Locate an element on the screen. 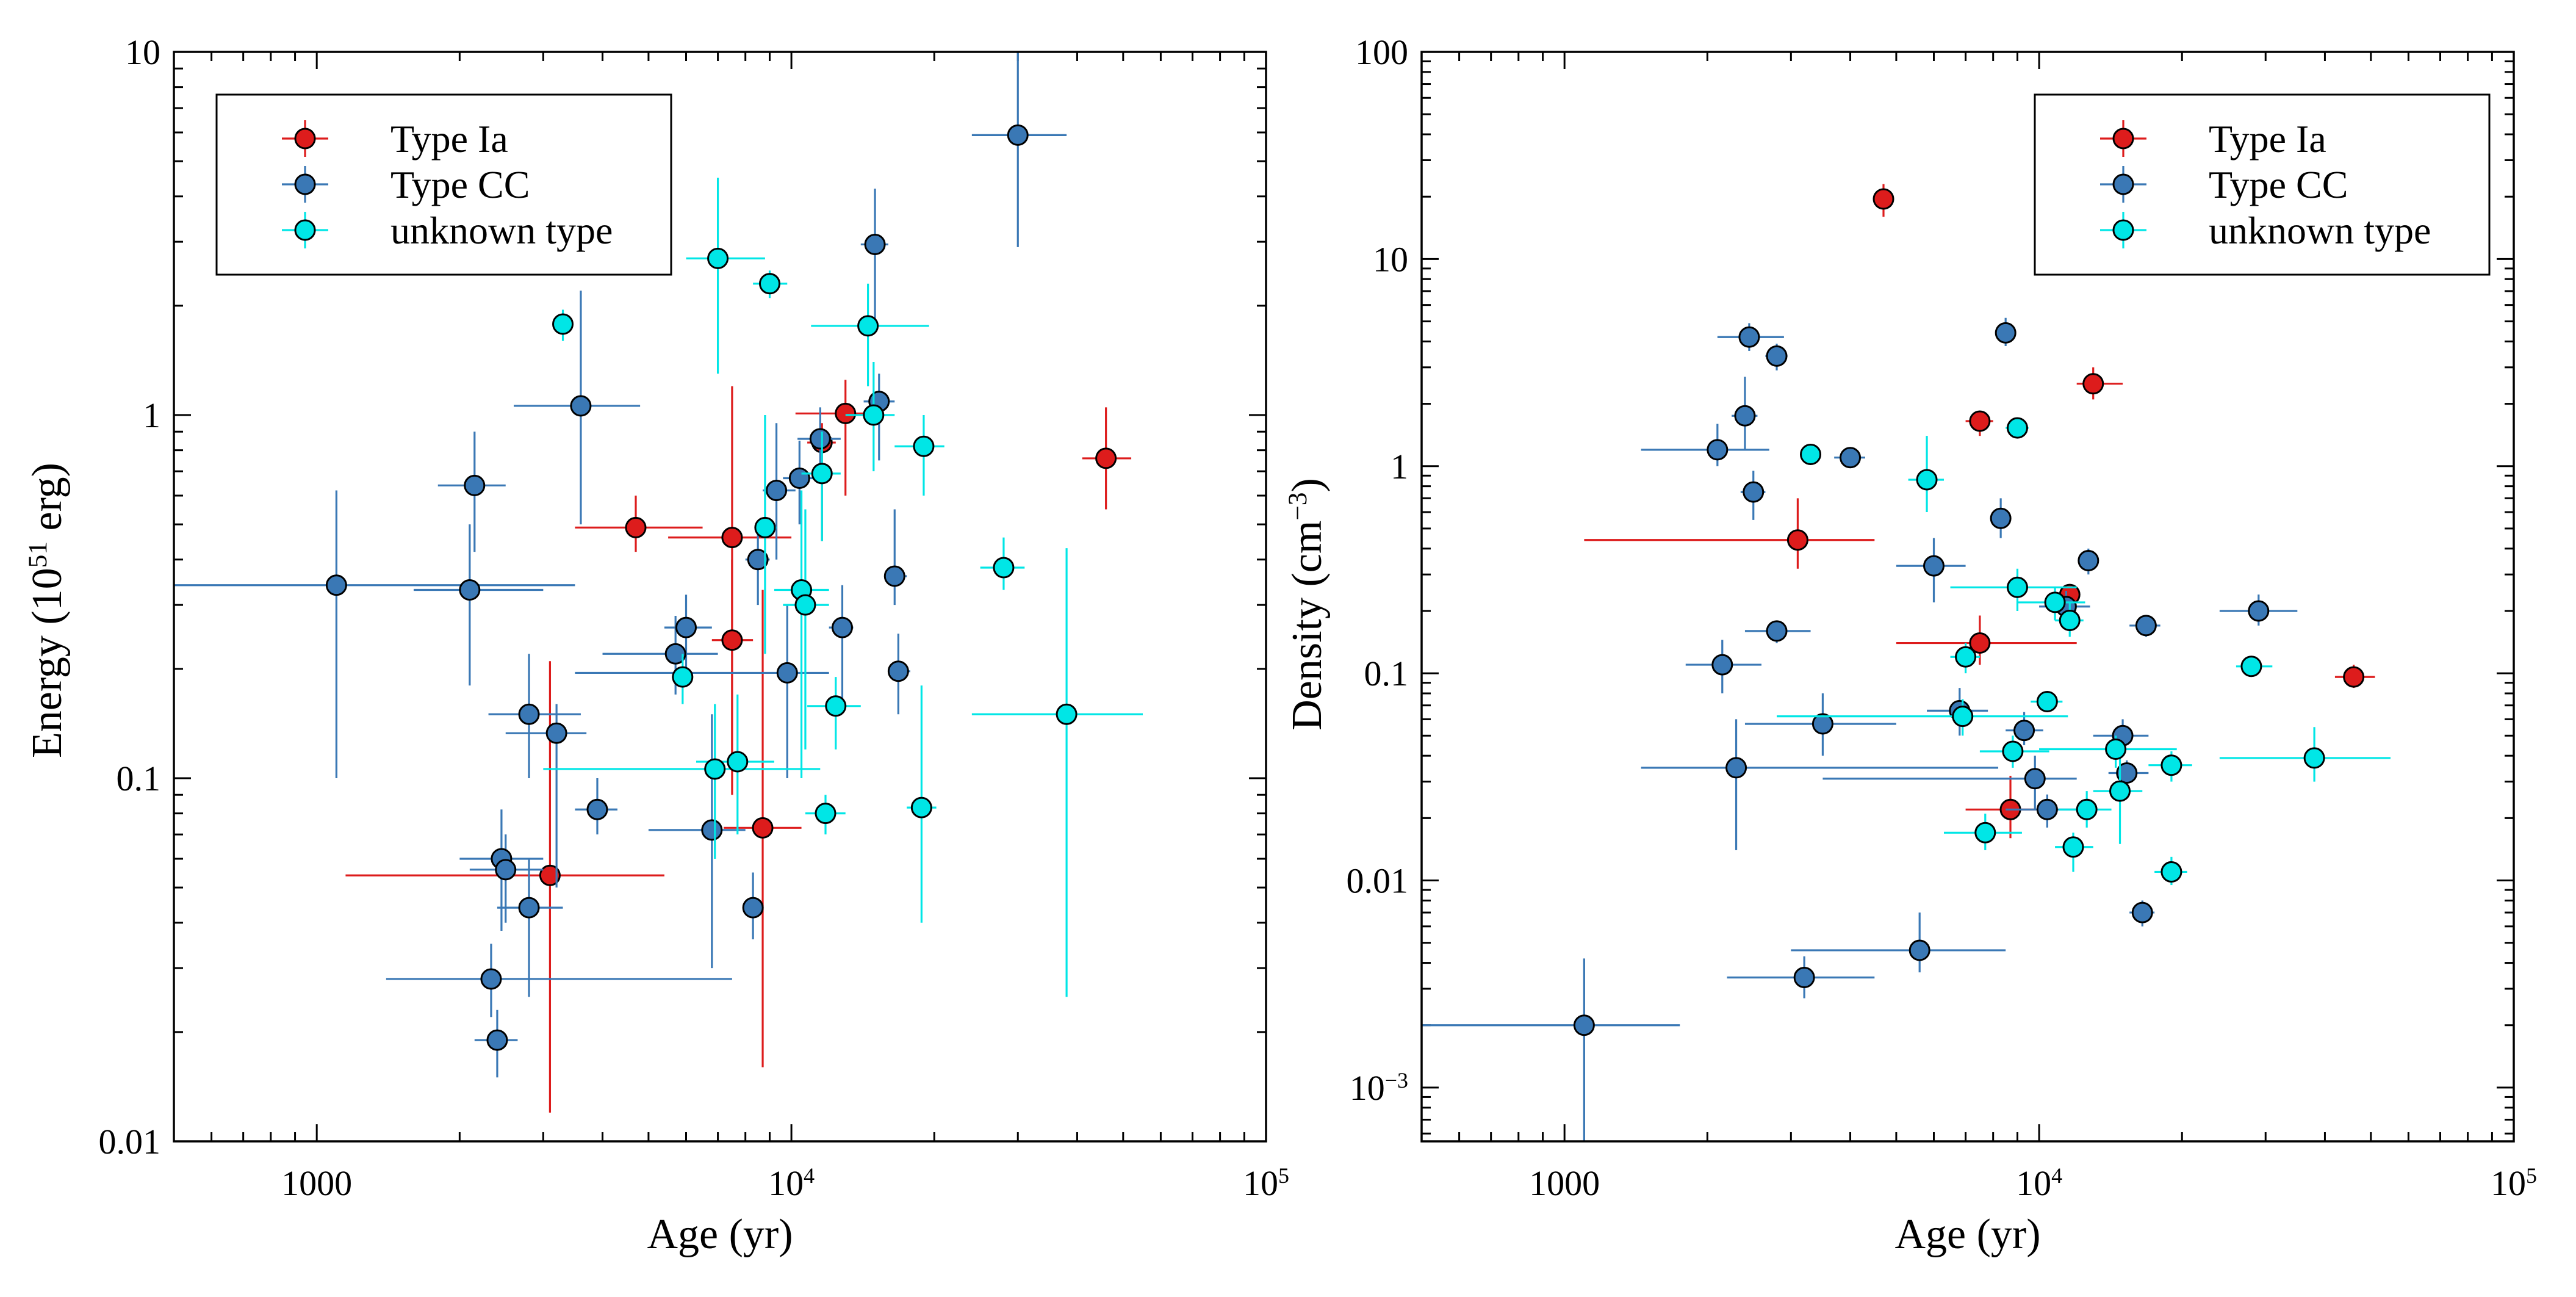  y-tick-label: 10⁻³ is located at coordinates (1379, 1088).